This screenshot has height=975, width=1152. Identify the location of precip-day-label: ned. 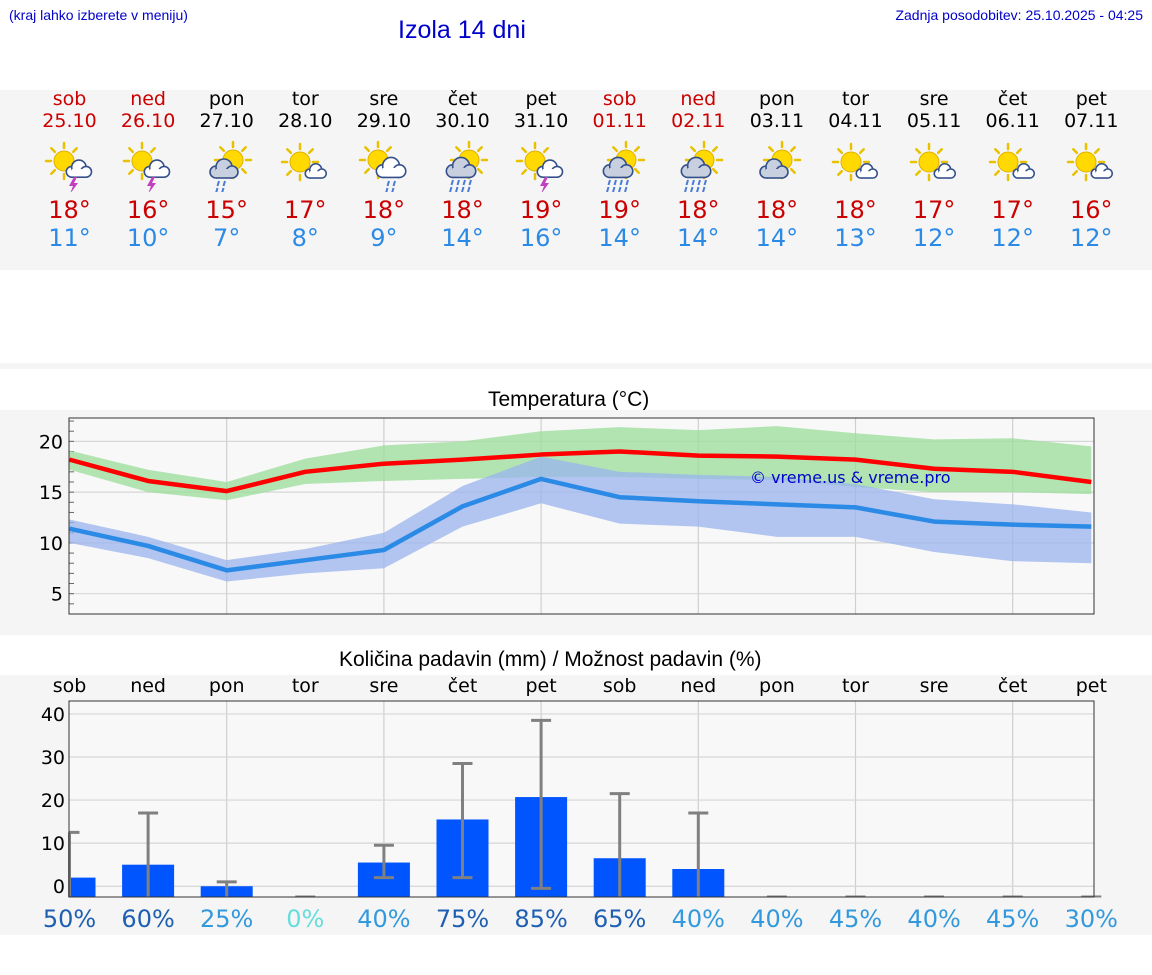
(698, 686).